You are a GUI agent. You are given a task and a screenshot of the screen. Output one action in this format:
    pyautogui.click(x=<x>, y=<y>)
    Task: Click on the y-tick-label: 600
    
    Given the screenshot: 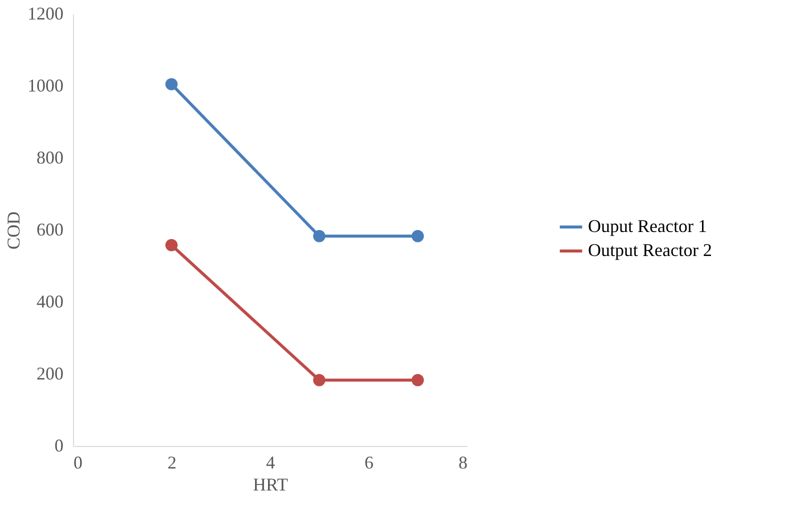 What is the action you would take?
    pyautogui.click(x=50, y=230)
    